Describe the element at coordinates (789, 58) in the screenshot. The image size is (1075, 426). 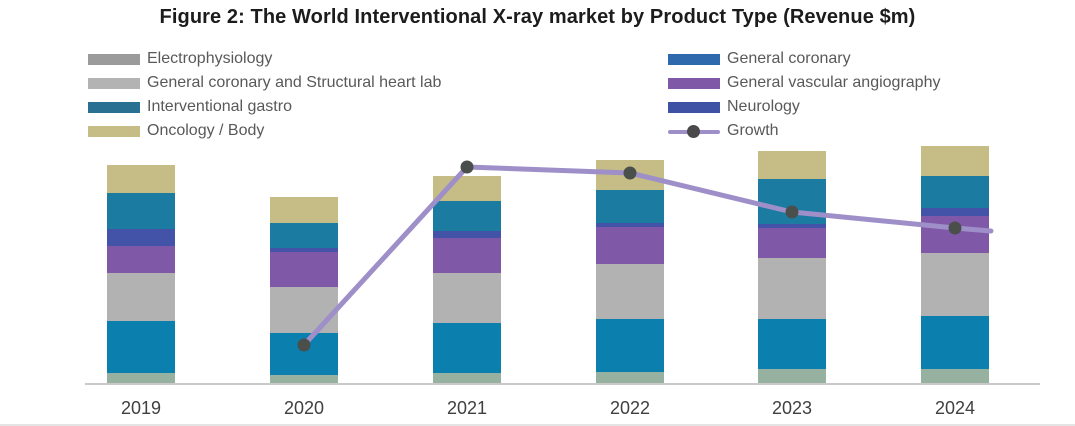
I see `legend-item-label: General coronary` at that location.